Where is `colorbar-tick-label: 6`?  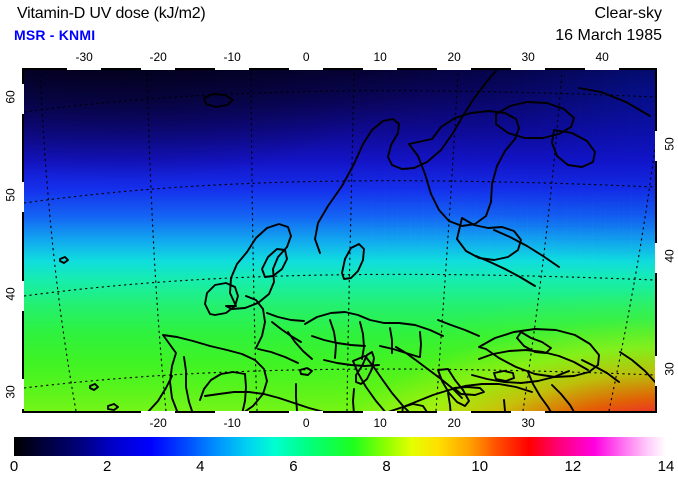 colorbar-tick-label: 6 is located at coordinates (293, 466).